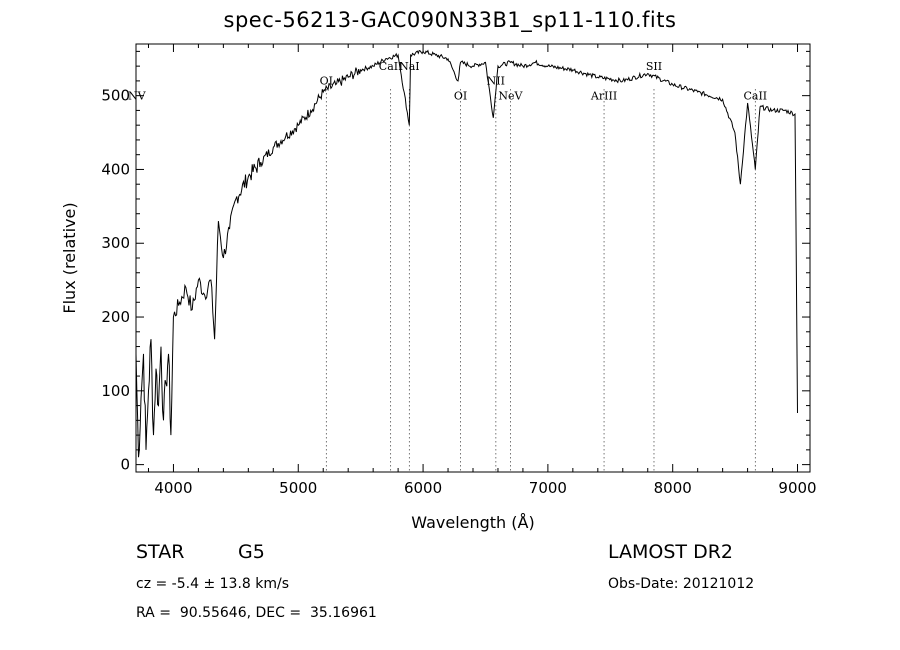 This screenshot has width=900, height=650. What do you see at coordinates (298, 488) in the screenshot?
I see `x-tick-label: 5000` at bounding box center [298, 488].